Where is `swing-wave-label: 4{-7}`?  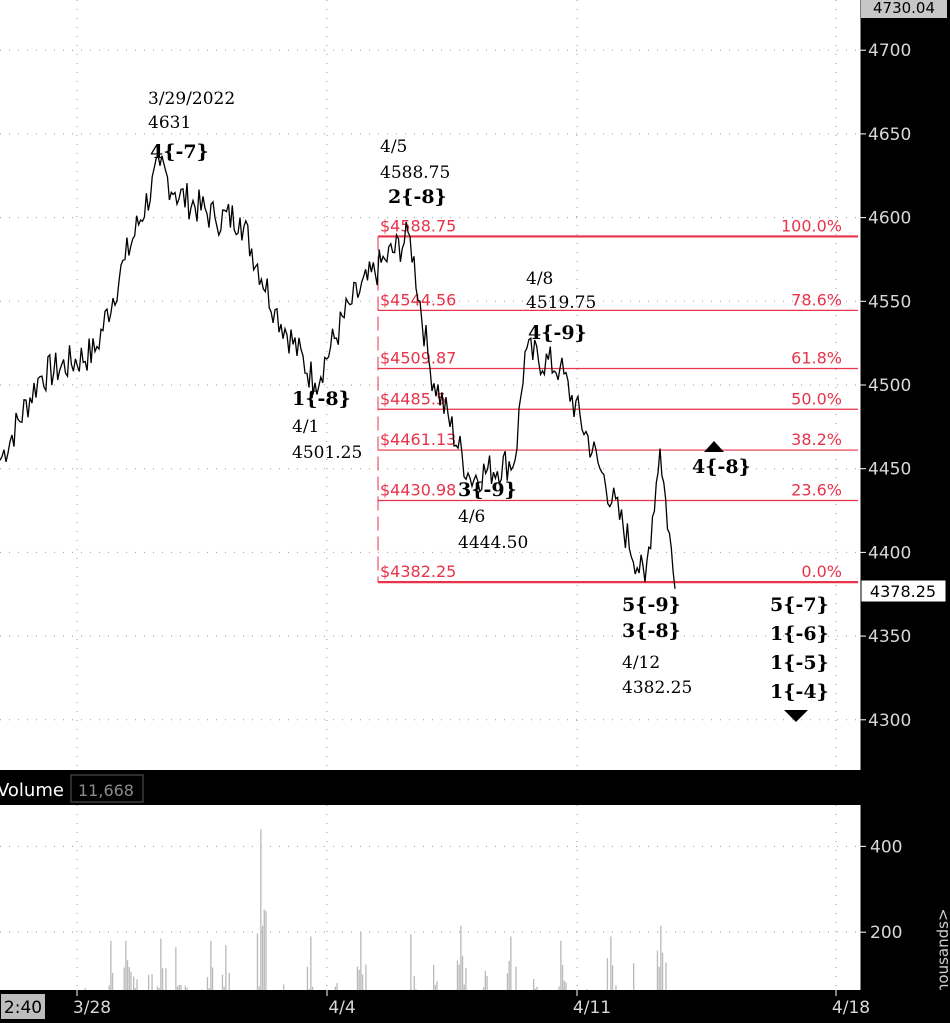
swing-wave-label: 4{-7} is located at coordinates (179, 152).